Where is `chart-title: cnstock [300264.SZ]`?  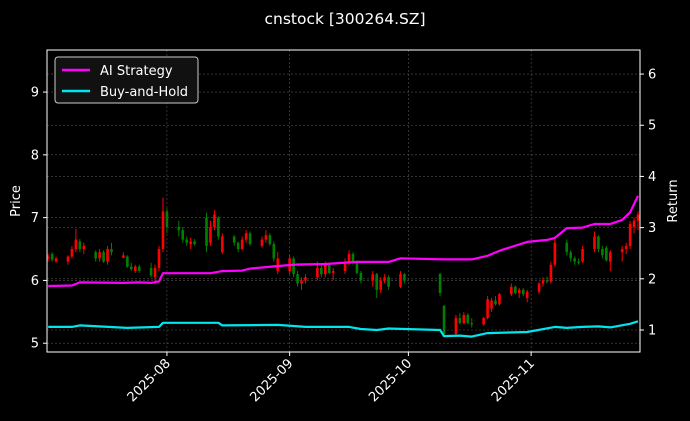
chart-title: cnstock [300264.SZ] is located at coordinates (344, 19).